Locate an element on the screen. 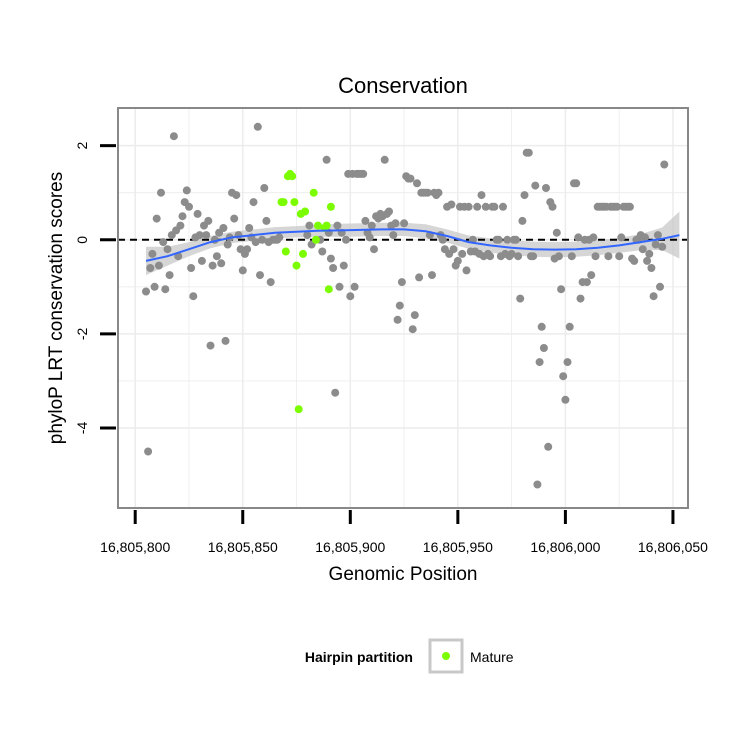 The height and width of the screenshot is (750, 750). y-tick-label: 2 is located at coordinates (82, 145).